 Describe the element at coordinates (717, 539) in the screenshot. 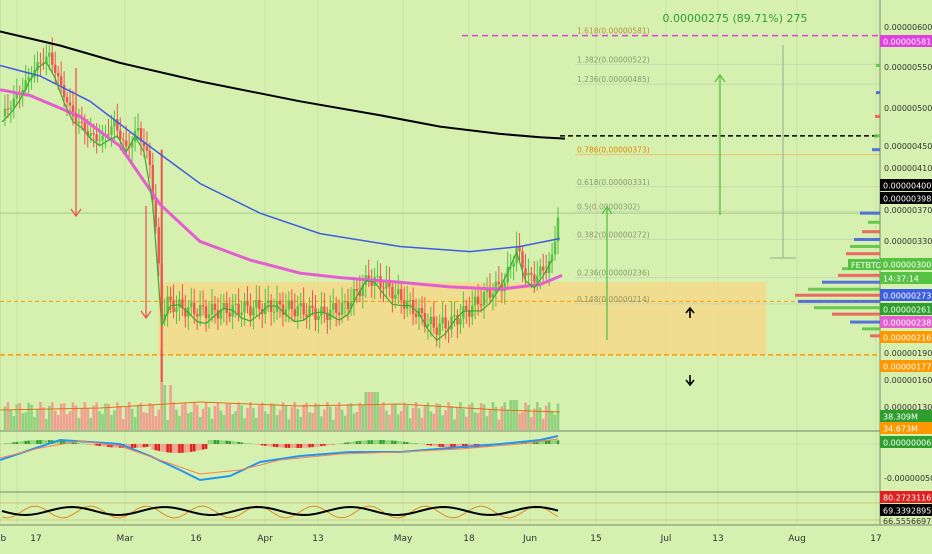

I see `time-tick-label: 13` at that location.